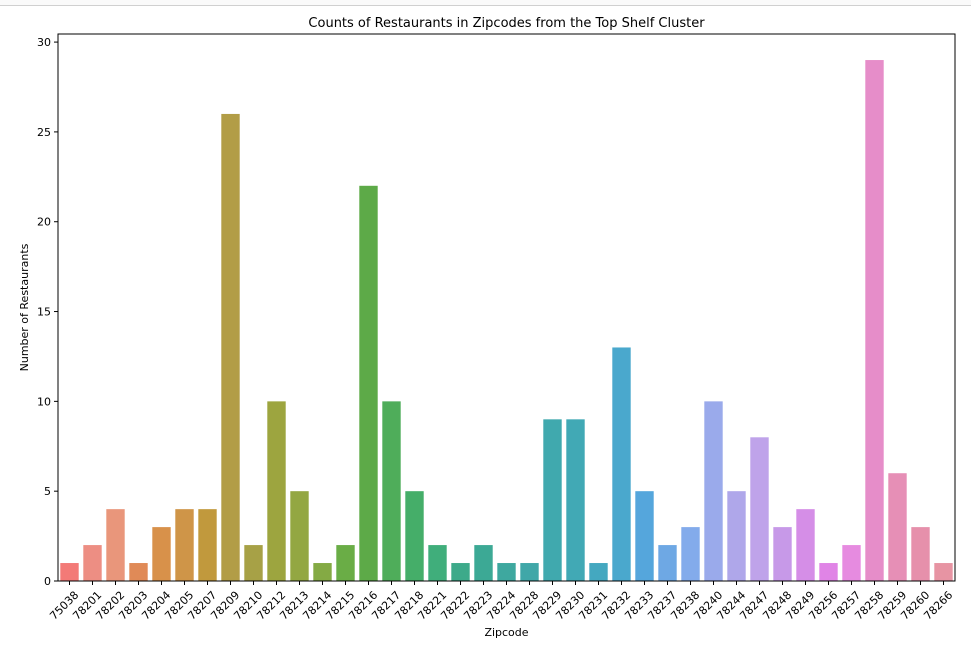 This screenshot has height=650, width=971. I want to click on y-tick-label-5: 5, so click(47, 491).